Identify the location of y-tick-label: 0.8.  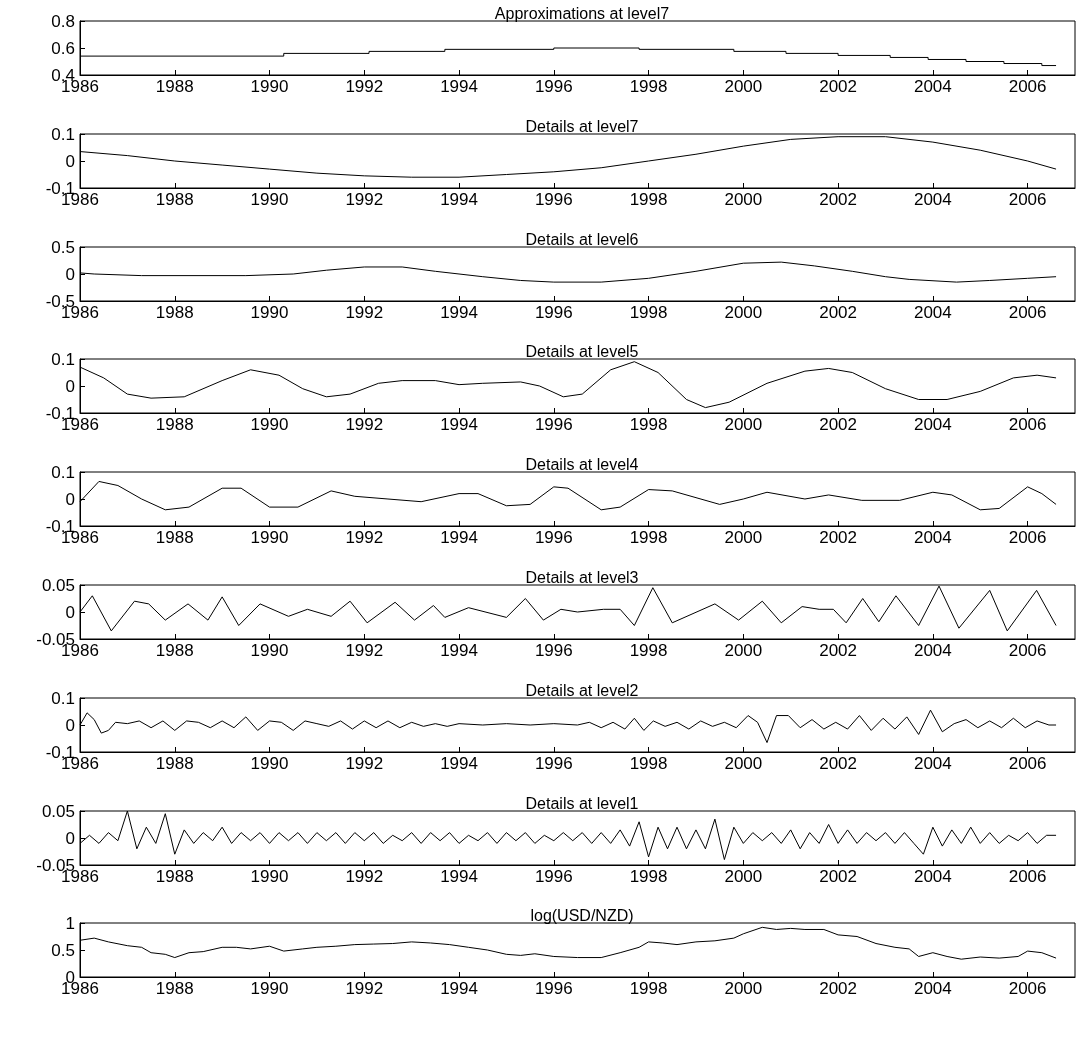
(63, 21).